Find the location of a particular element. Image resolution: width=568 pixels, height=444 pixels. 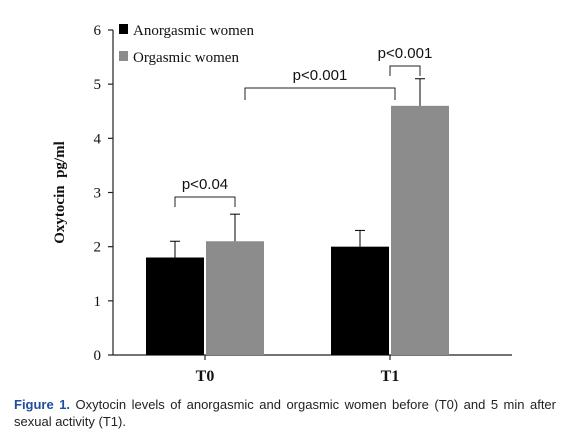

y-tick-label-5: 5 is located at coordinates (98, 85).